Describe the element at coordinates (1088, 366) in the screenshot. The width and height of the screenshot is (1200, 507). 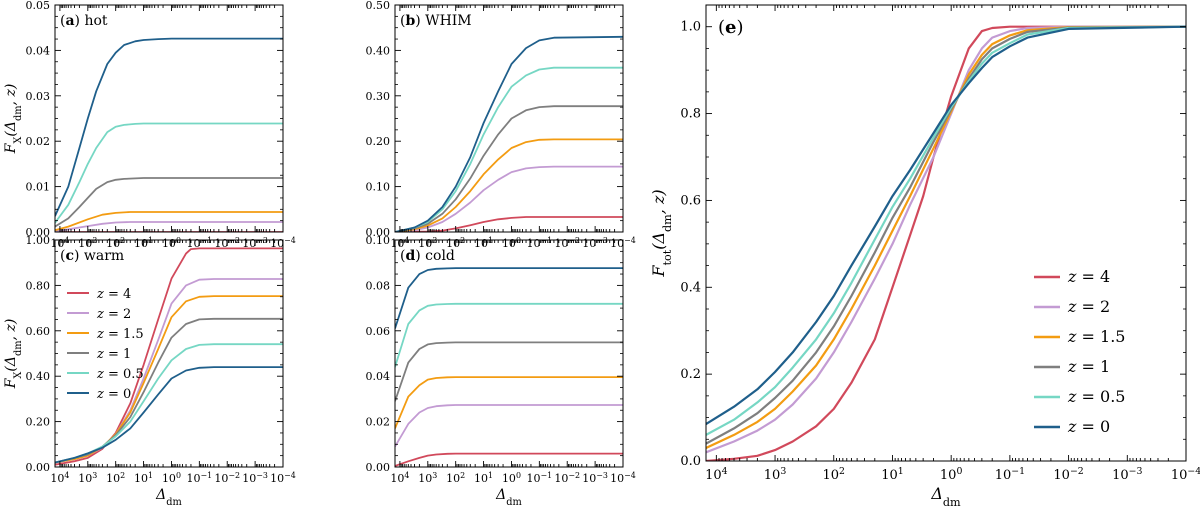
I see `legend-label: z = 1` at that location.